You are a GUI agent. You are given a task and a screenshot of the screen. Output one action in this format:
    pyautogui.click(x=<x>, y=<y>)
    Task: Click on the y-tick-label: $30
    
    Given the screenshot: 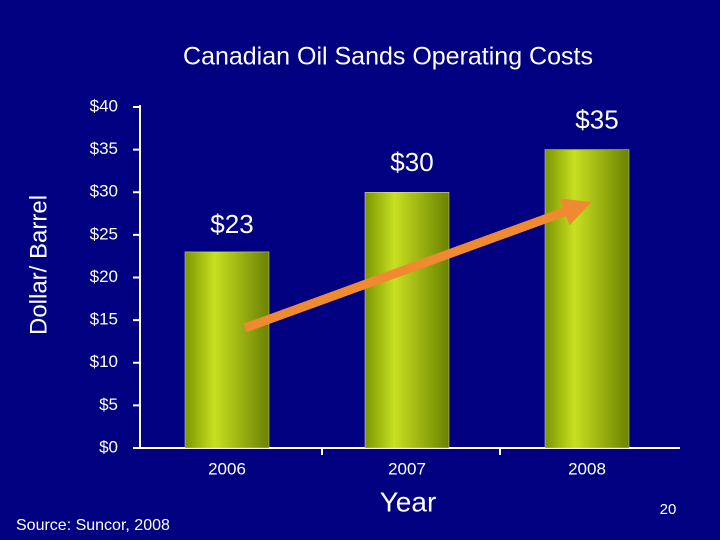 What is the action you would take?
    pyautogui.click(x=104, y=191)
    